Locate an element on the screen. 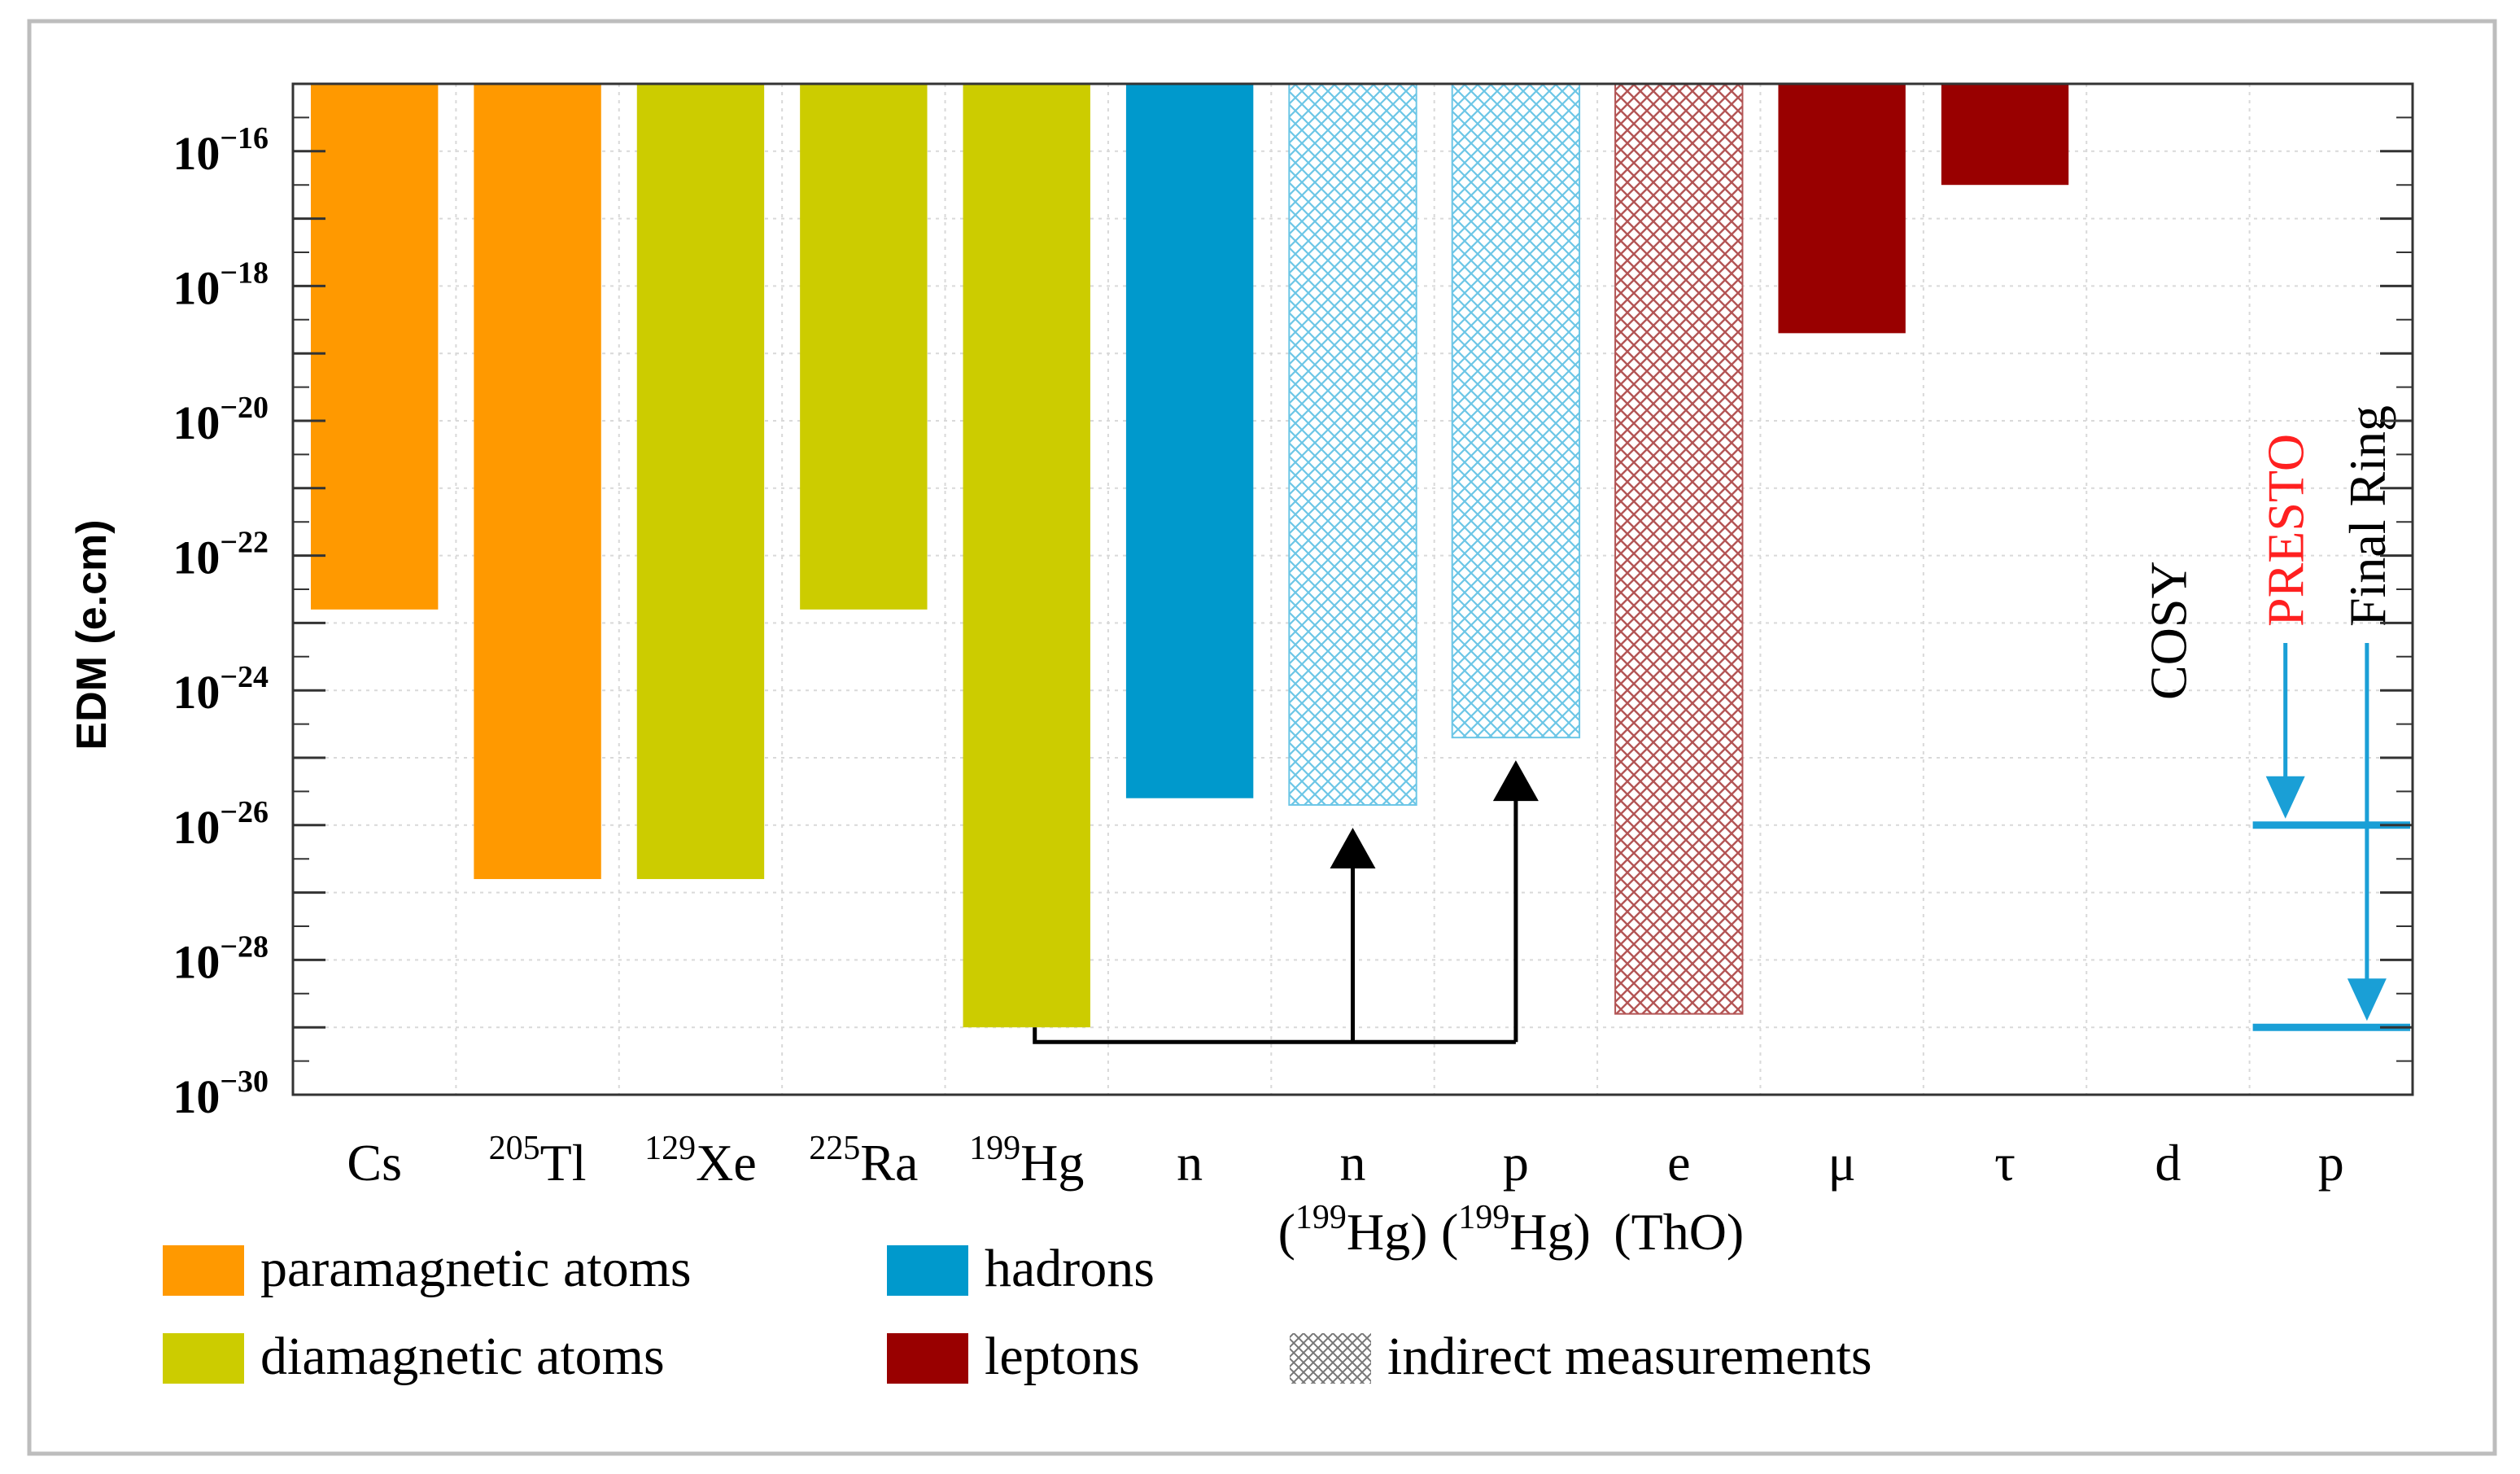  y-tick-label: 10−30 is located at coordinates (221, 1094).